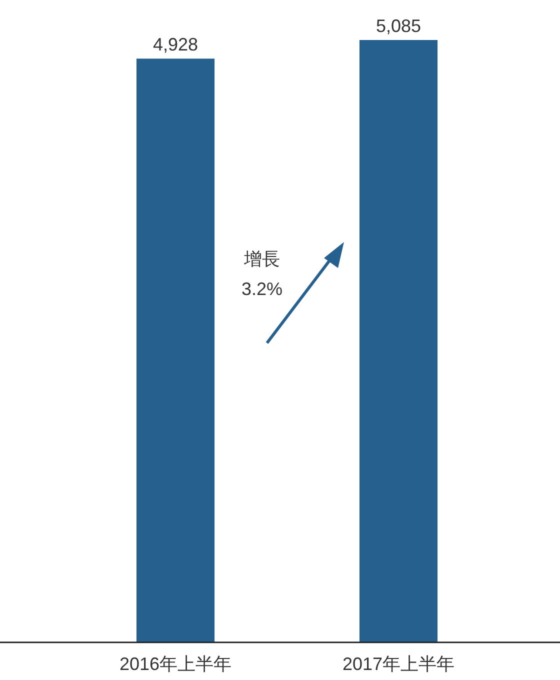 Image resolution: width=560 pixels, height=680 pixels. Describe the element at coordinates (399, 26) in the screenshot. I see `data-label: 5,085` at that location.